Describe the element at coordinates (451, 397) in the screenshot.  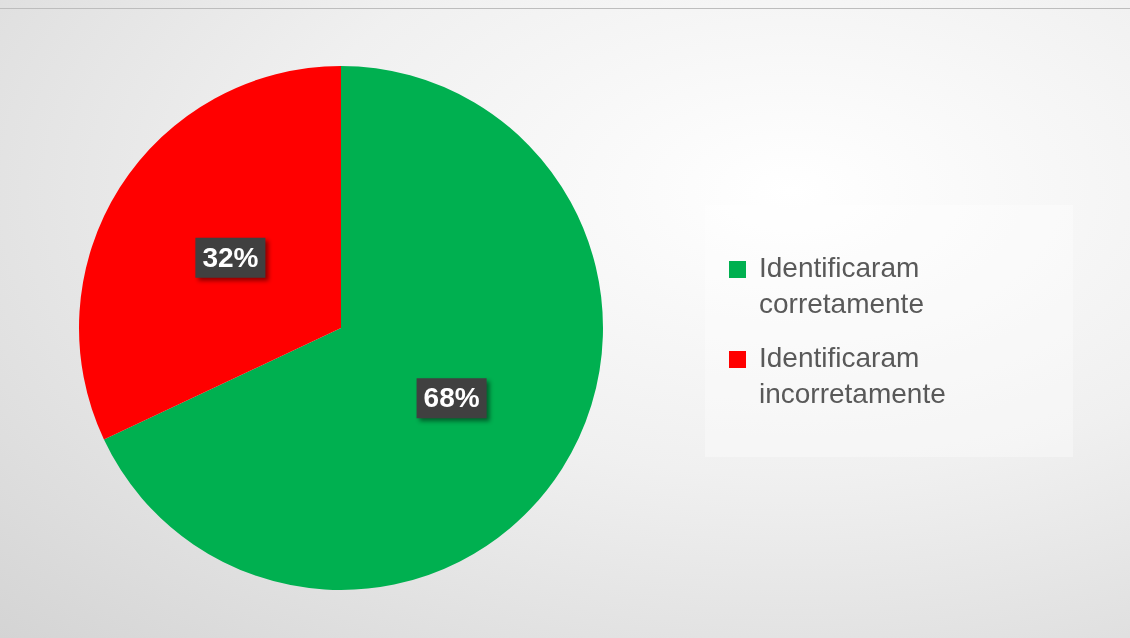
I see `data-label: 68%` at that location.